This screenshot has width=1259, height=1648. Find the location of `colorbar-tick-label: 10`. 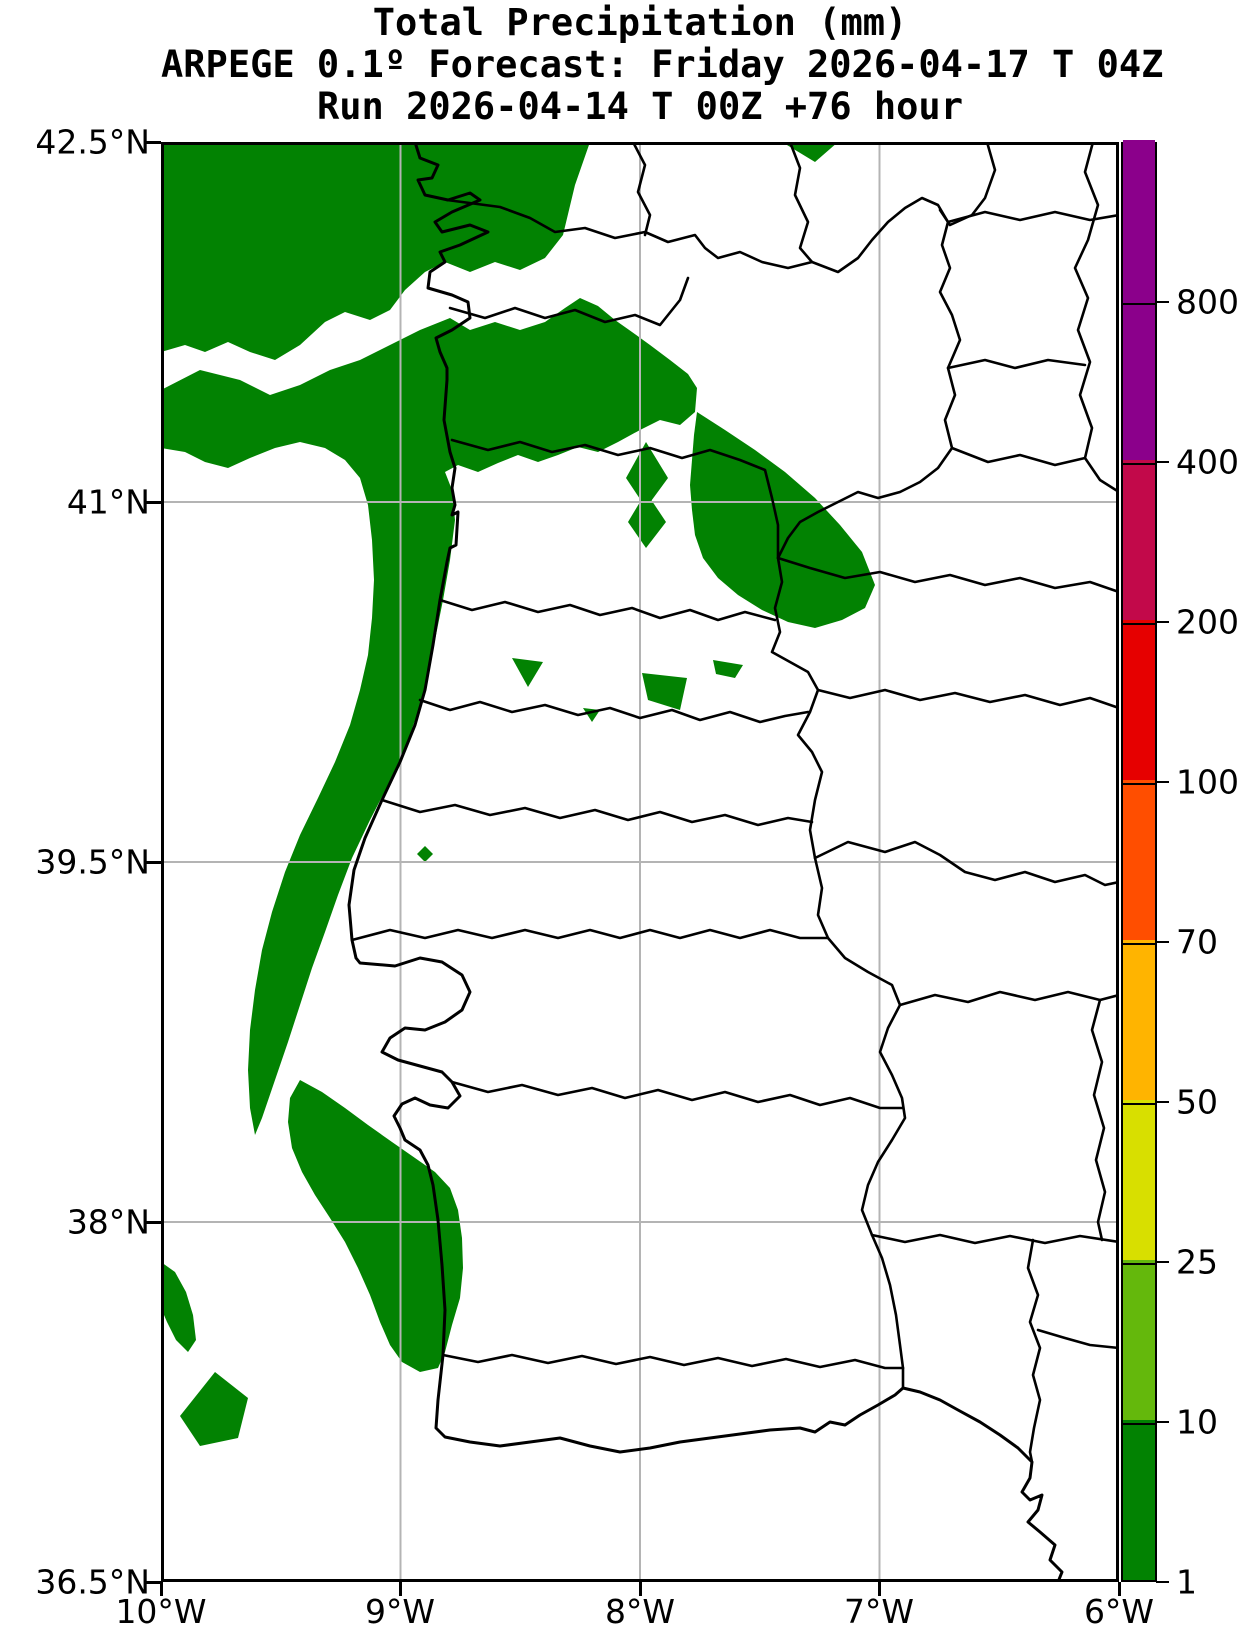

colorbar-tick-label: 10 is located at coordinates (1197, 1422).